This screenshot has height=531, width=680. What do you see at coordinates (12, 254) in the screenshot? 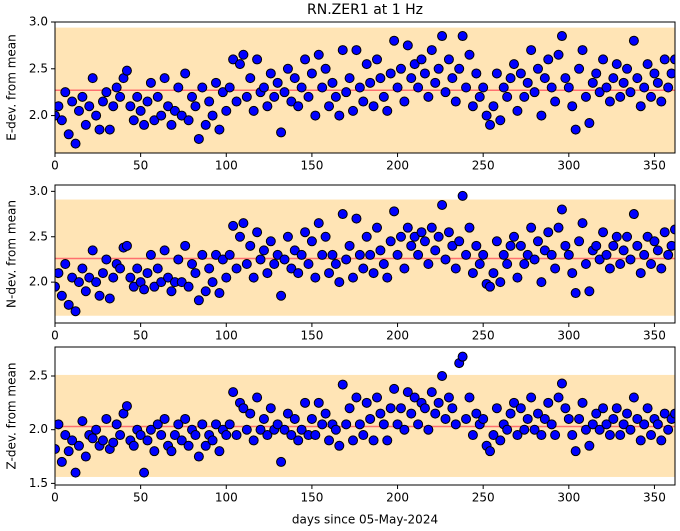
I see `y-axis-label: N-dev. from mean` at bounding box center [12, 254].